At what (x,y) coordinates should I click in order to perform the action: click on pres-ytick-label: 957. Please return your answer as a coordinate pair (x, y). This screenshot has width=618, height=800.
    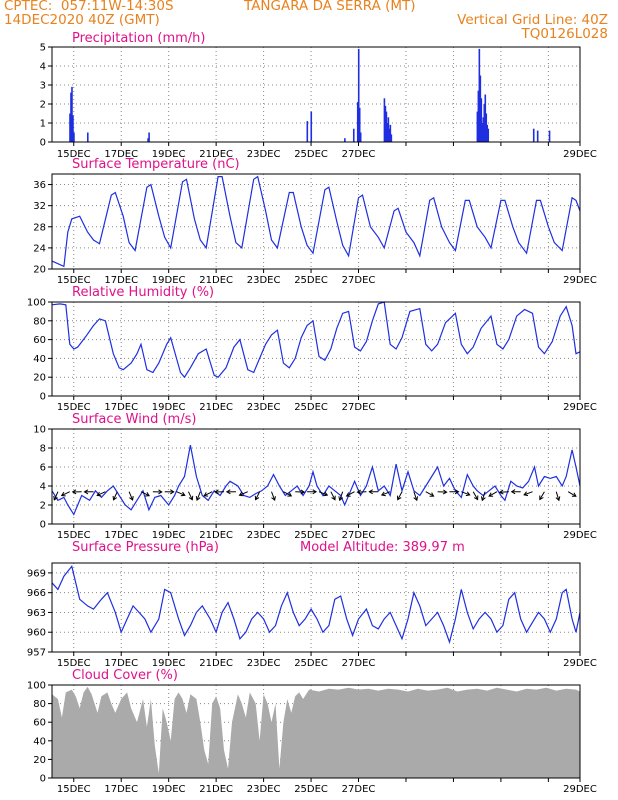
    Looking at the image, I should click on (36, 653).